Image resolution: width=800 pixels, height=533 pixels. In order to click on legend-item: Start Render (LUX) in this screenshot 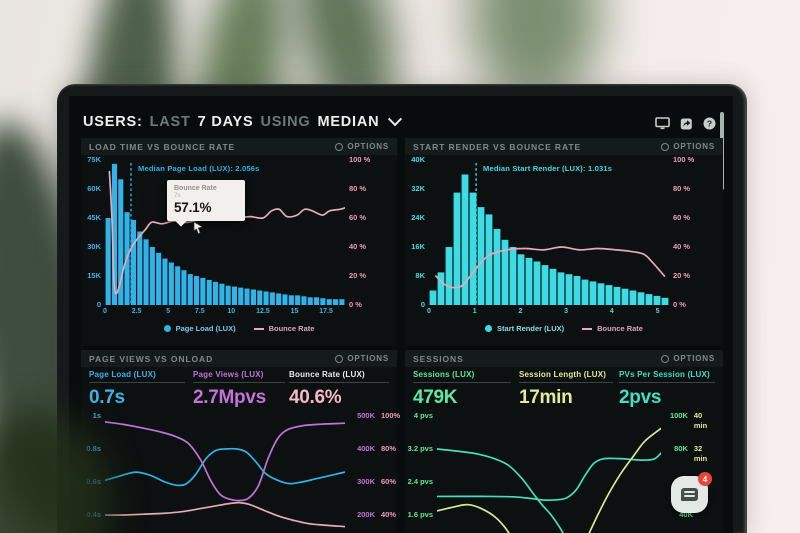, I will do `click(524, 328)`.